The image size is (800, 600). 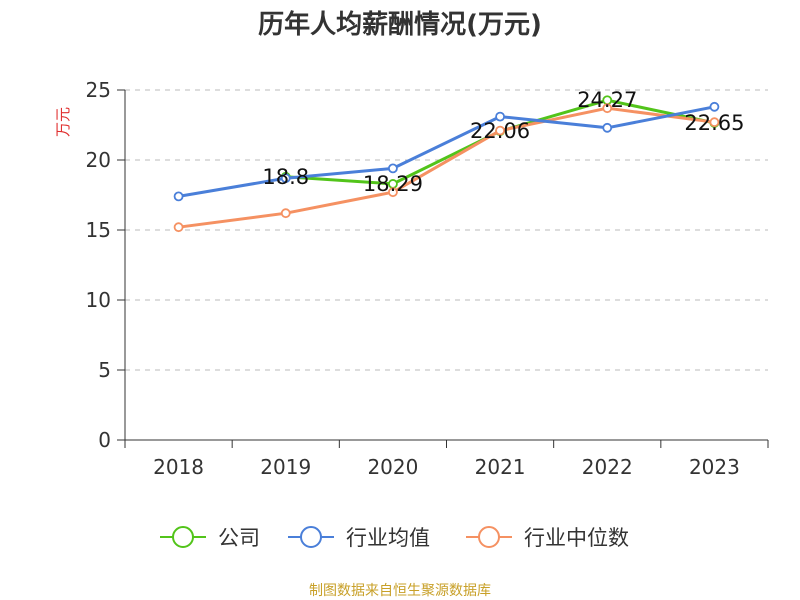 I want to click on data-label: 18.29, so click(x=393, y=184).